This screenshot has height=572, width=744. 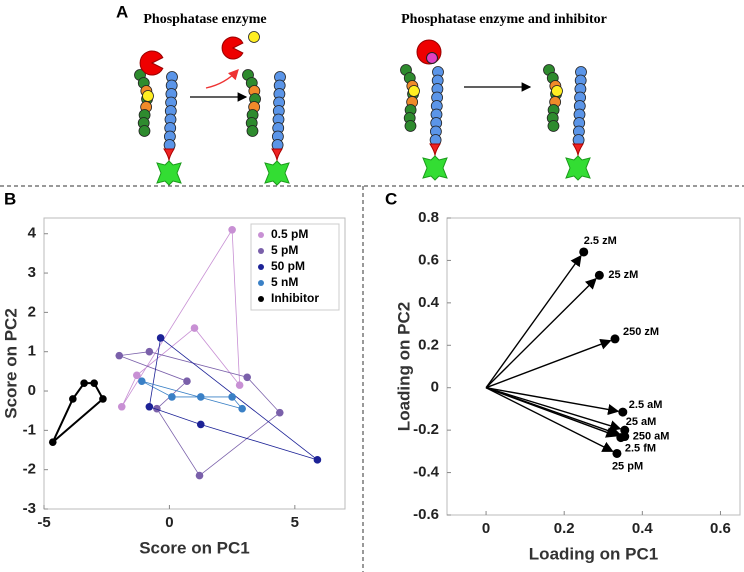 What do you see at coordinates (295, 522) in the screenshot?
I see `x-tick-label: 5` at bounding box center [295, 522].